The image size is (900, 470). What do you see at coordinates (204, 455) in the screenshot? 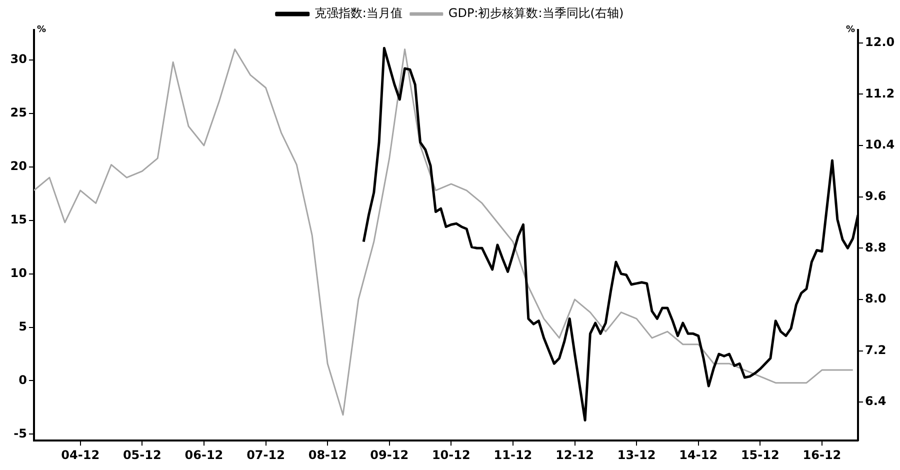
I see `x-tick-label: 06-12` at bounding box center [204, 455].